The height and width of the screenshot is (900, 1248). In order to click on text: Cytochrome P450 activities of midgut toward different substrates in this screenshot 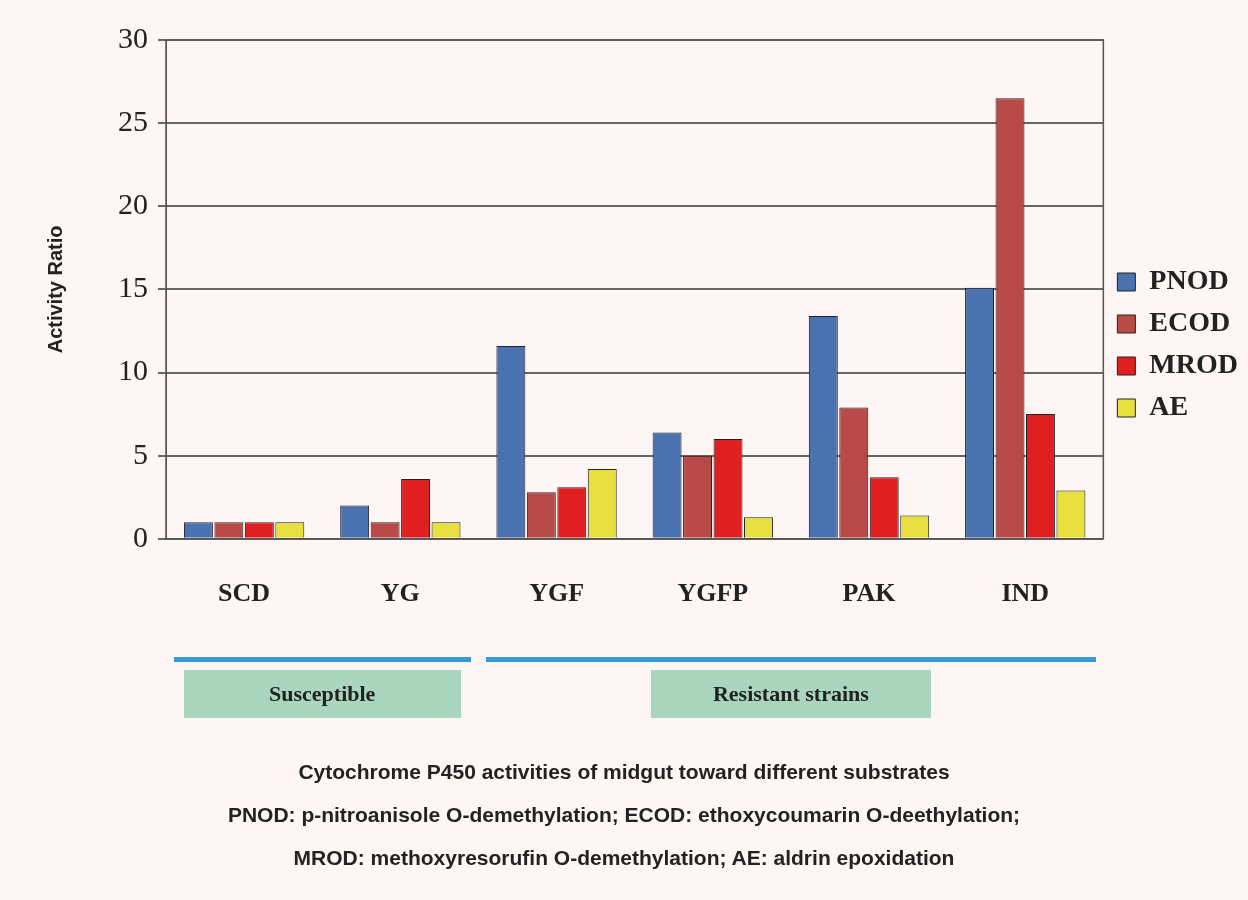, I will do `click(624, 772)`.